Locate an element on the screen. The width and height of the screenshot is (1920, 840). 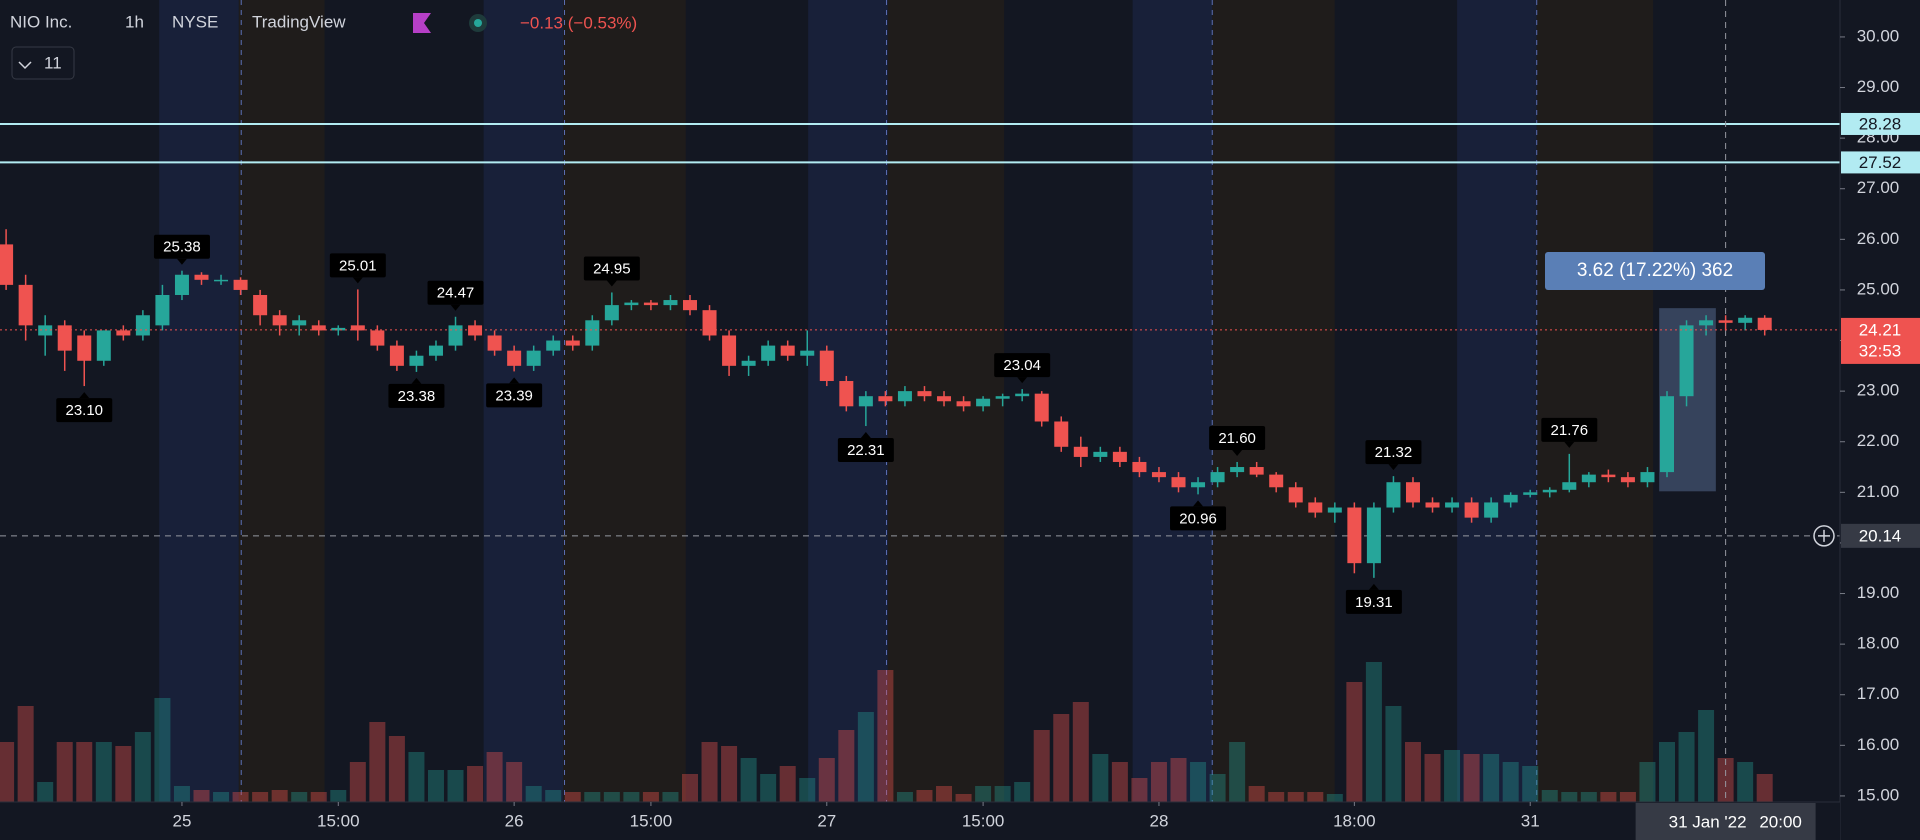
countdown: 32:53 is located at coordinates (1880, 350).